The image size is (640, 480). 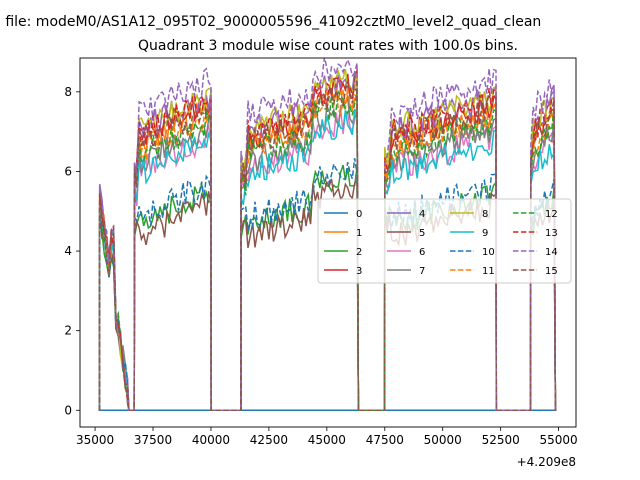 What do you see at coordinates (551, 271) in the screenshot?
I see `legend-label-15: 15` at bounding box center [551, 271].